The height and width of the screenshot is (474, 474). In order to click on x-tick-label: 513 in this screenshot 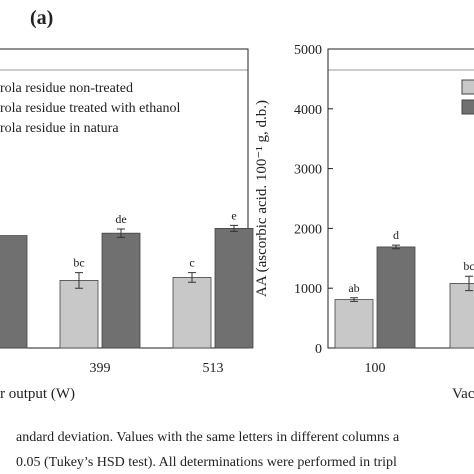, I will do `click(213, 368)`.